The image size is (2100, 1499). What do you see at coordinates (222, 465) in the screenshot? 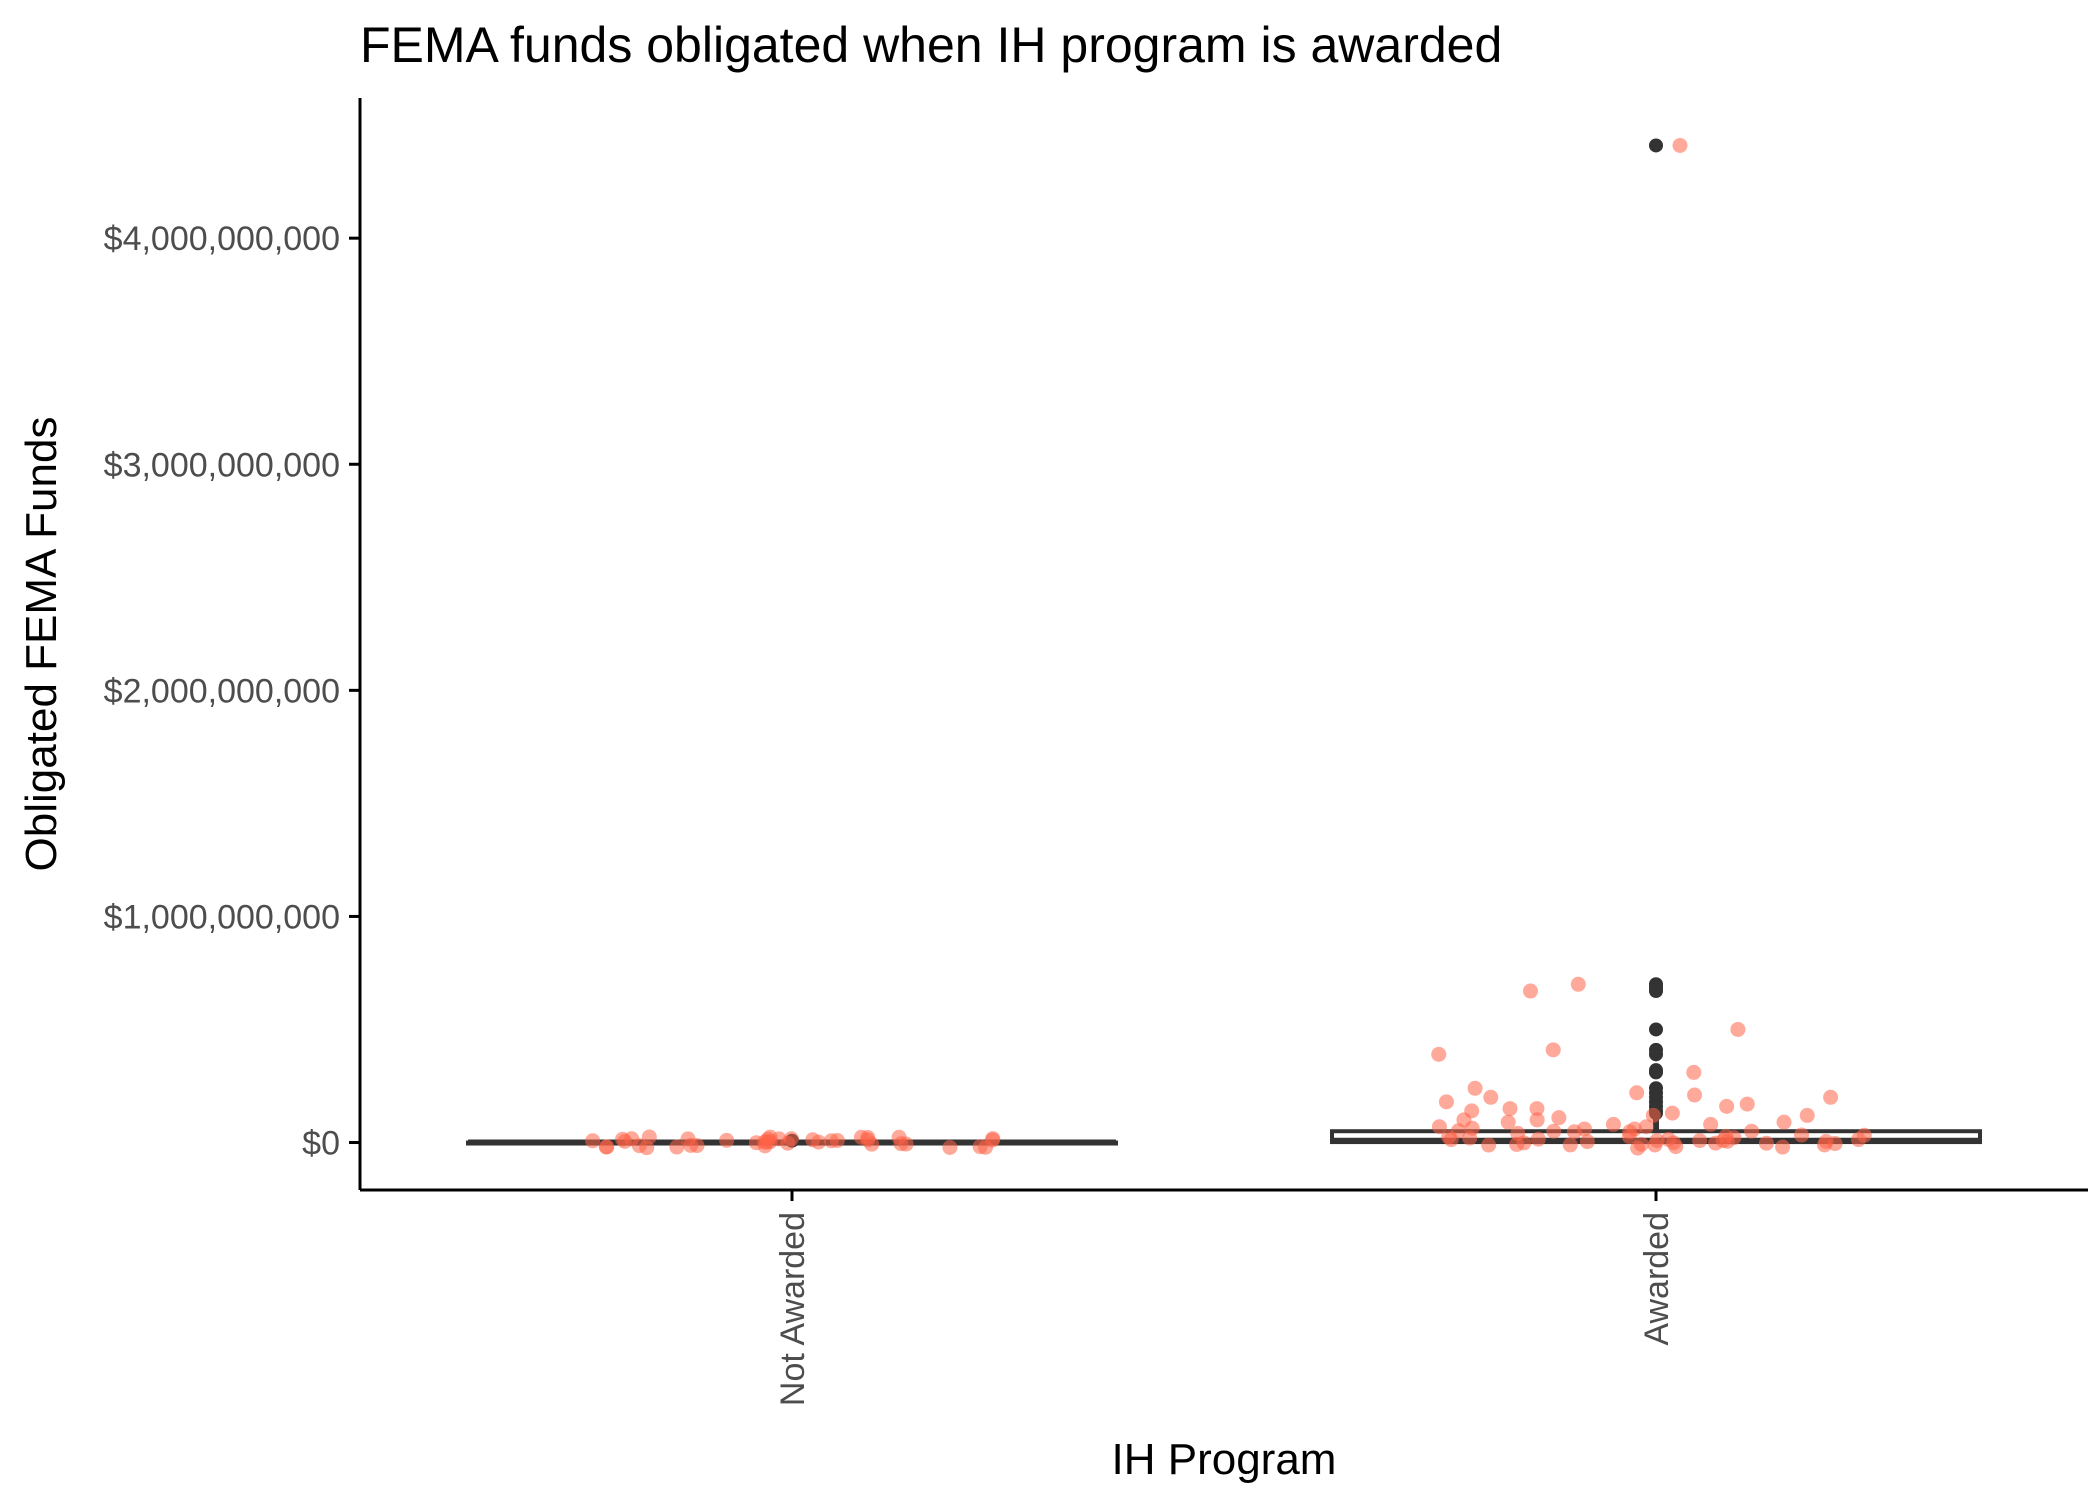
I see `y-tick-label: $3,000,000,000` at bounding box center [222, 465].